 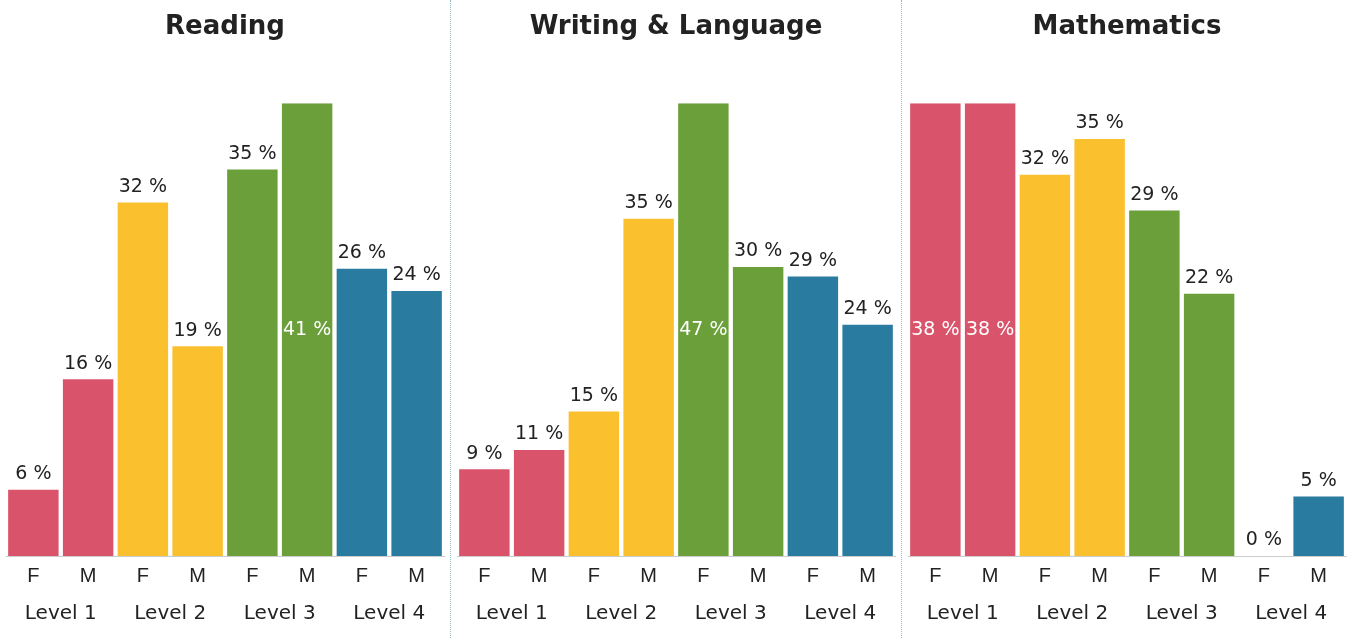 I want to click on data-label: 22 %, so click(x=1209, y=276).